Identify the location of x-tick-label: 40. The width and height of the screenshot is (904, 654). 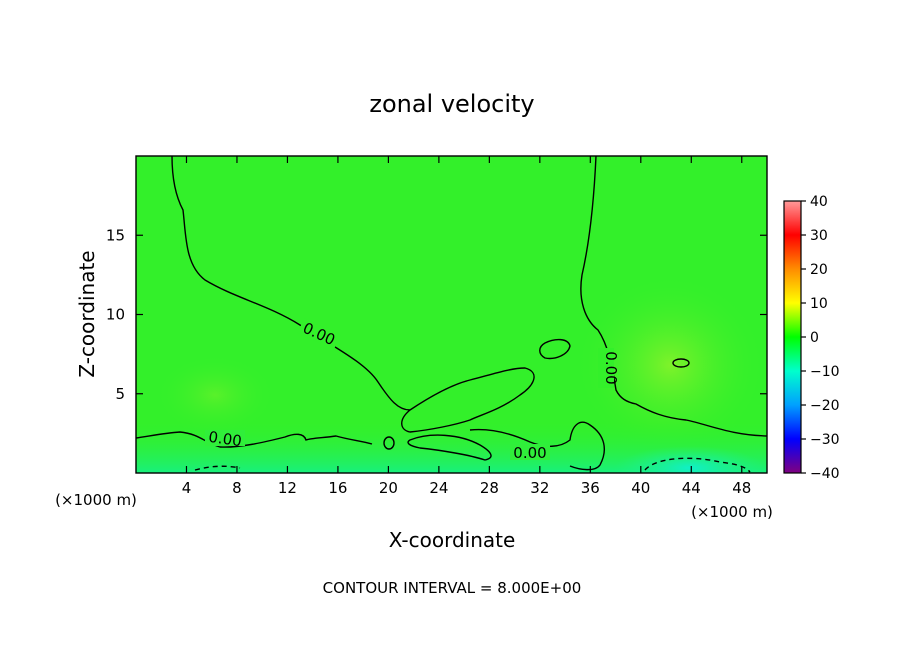
(640, 488).